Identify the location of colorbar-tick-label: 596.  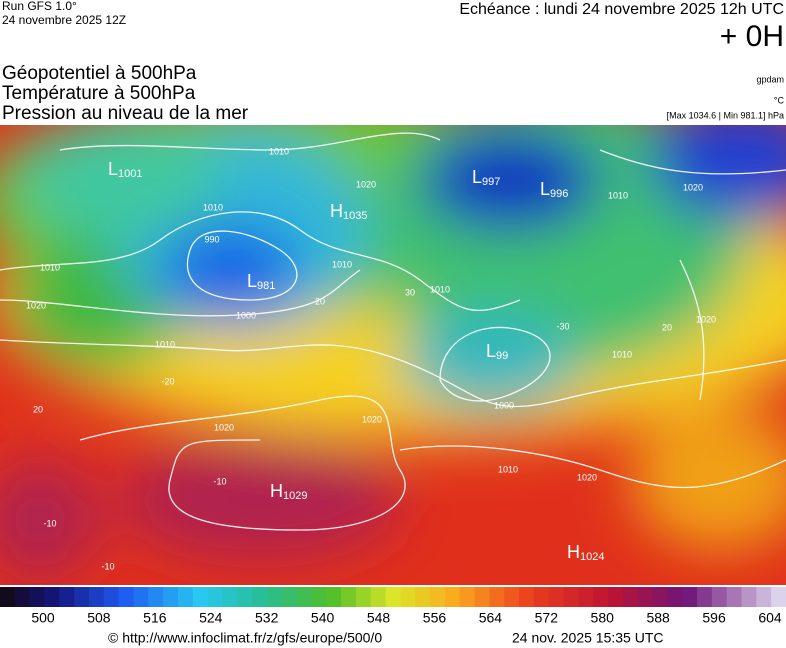
(714, 618).